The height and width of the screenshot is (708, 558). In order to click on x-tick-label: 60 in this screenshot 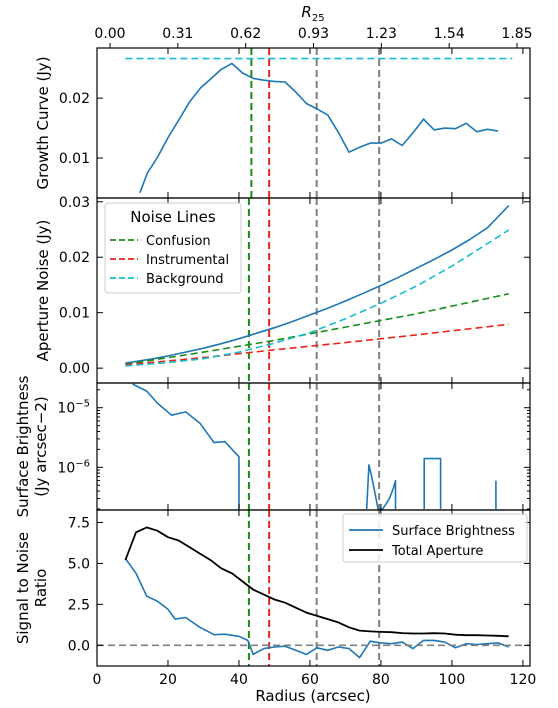, I will do `click(310, 680)`.